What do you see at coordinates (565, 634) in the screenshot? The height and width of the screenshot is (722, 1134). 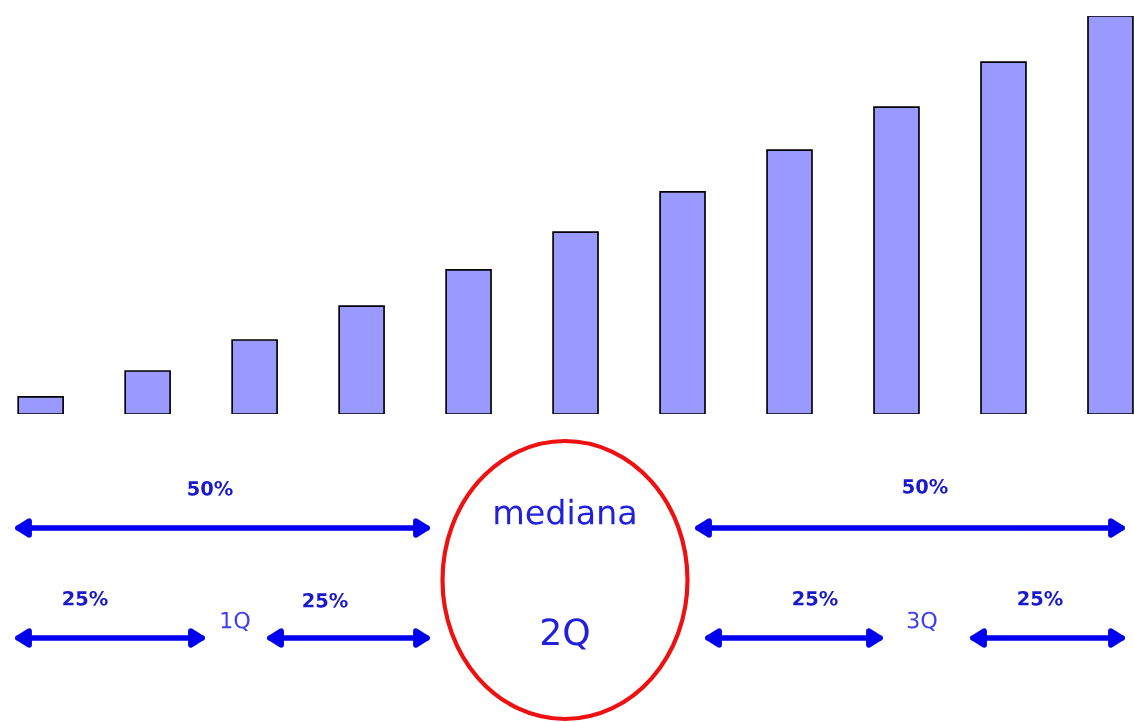 I see `text: 2Q` at bounding box center [565, 634].